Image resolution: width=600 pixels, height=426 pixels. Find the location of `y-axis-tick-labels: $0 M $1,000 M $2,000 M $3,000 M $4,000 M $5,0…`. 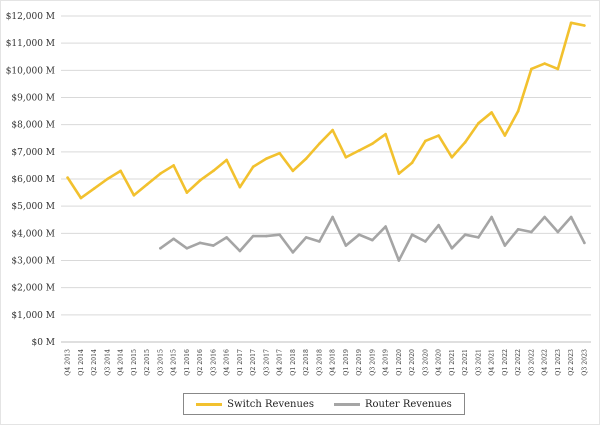

y-axis-tick-labels: $0 M $1,000 M $2,000 M $3,000 M $4,000 M $5,0… is located at coordinates (30, 180).